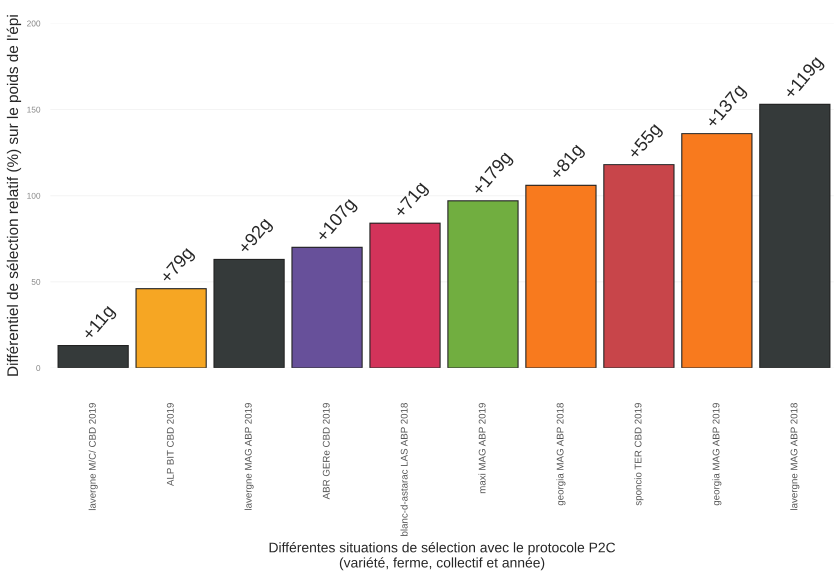 Image resolution: width=838 pixels, height=584 pixels. Describe the element at coordinates (443, 556) in the screenshot. I see `x-axis-title: Différentes situations de sélection avec le protocole P2C (variété, ferme, collectif et année)` at that location.